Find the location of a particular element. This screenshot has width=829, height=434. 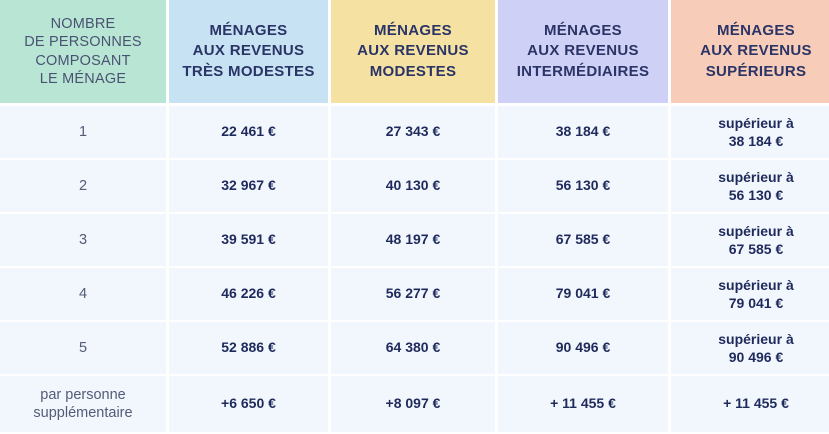

header-very-modest-line: TRÈS MODESTES is located at coordinates (248, 71).